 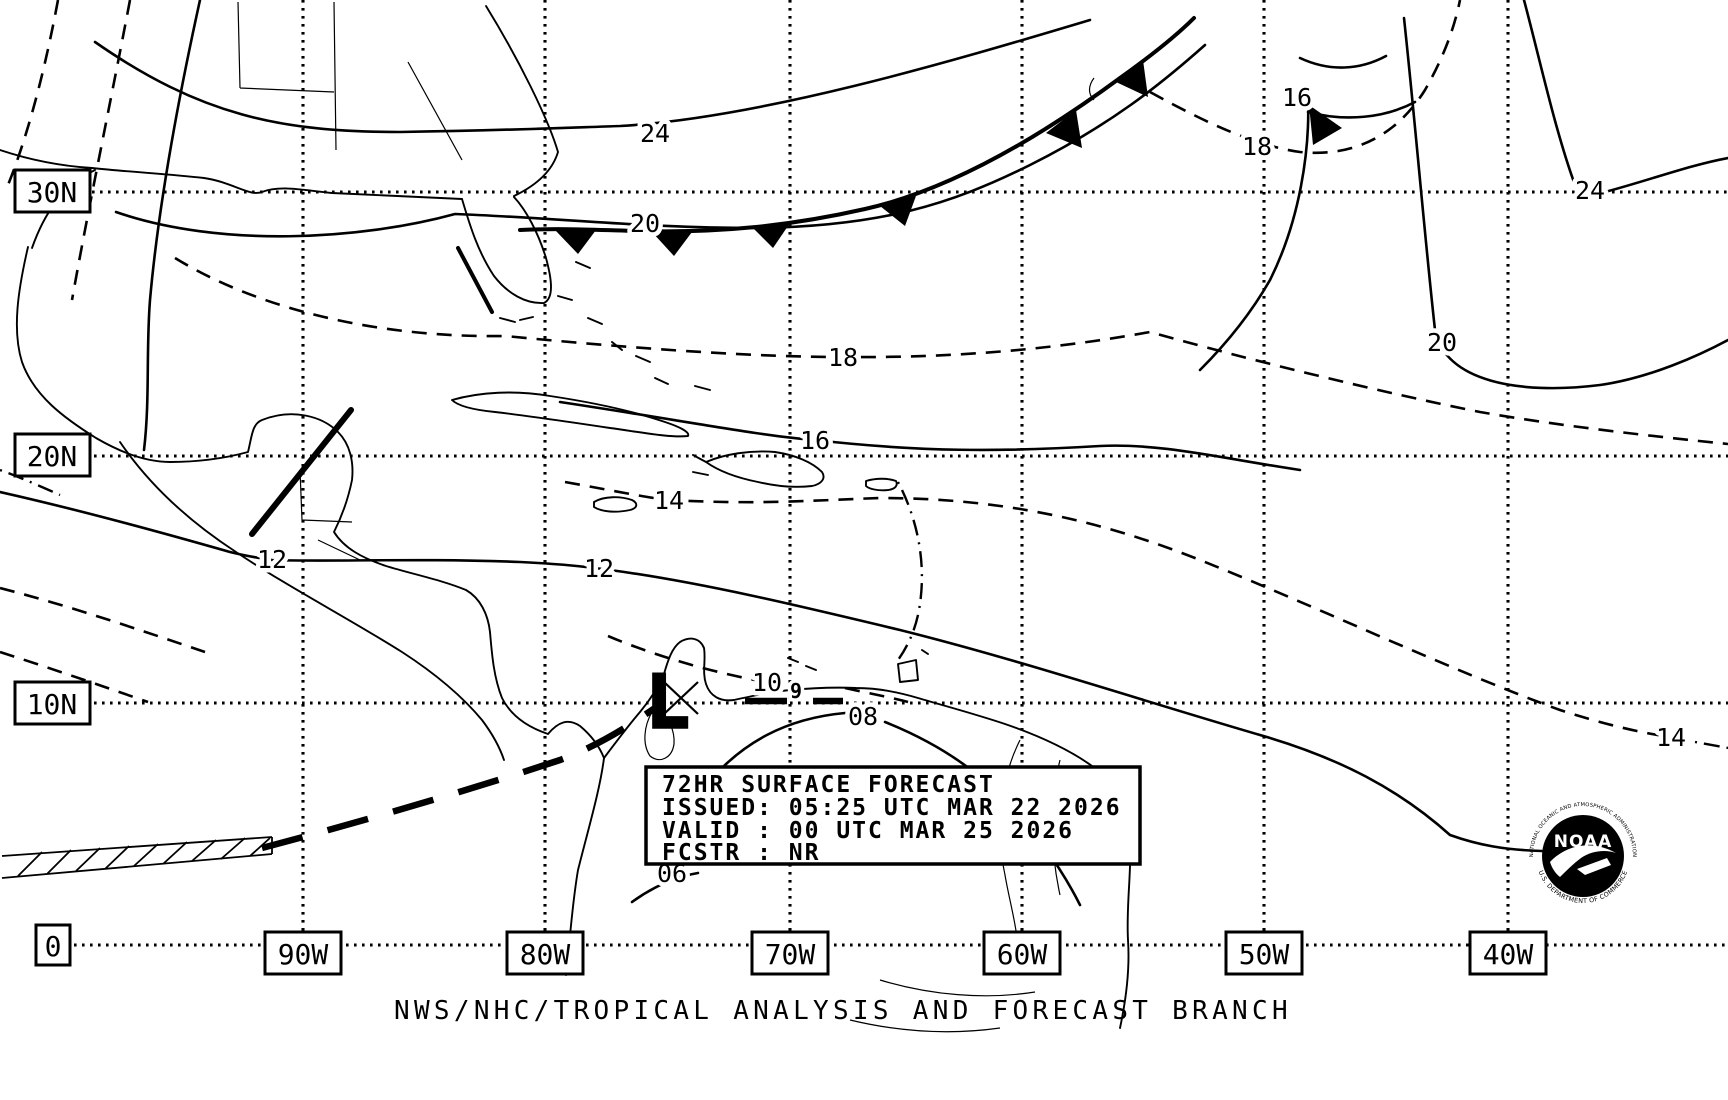 I want to click on latitude-label-0: 0, so click(x=53, y=946).